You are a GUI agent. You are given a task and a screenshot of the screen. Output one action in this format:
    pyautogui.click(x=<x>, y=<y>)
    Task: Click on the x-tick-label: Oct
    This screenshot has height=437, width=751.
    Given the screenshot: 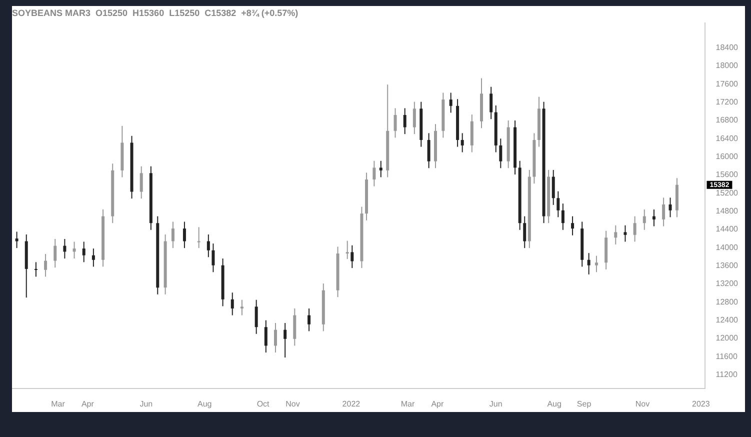 What is the action you would take?
    pyautogui.click(x=263, y=403)
    